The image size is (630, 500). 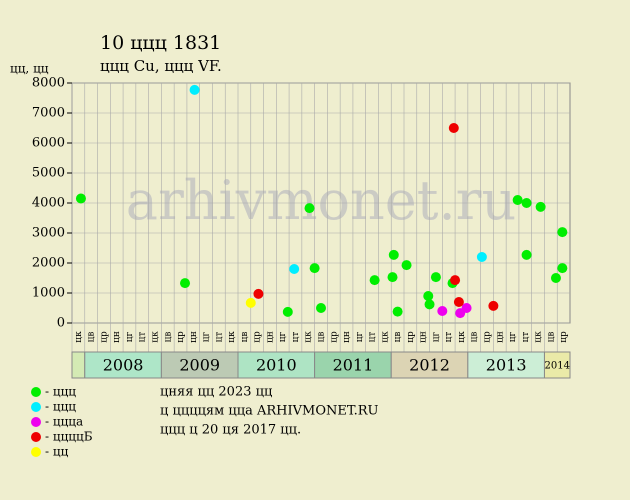 I want to click on legend-label: - ццц, so click(x=60, y=392).